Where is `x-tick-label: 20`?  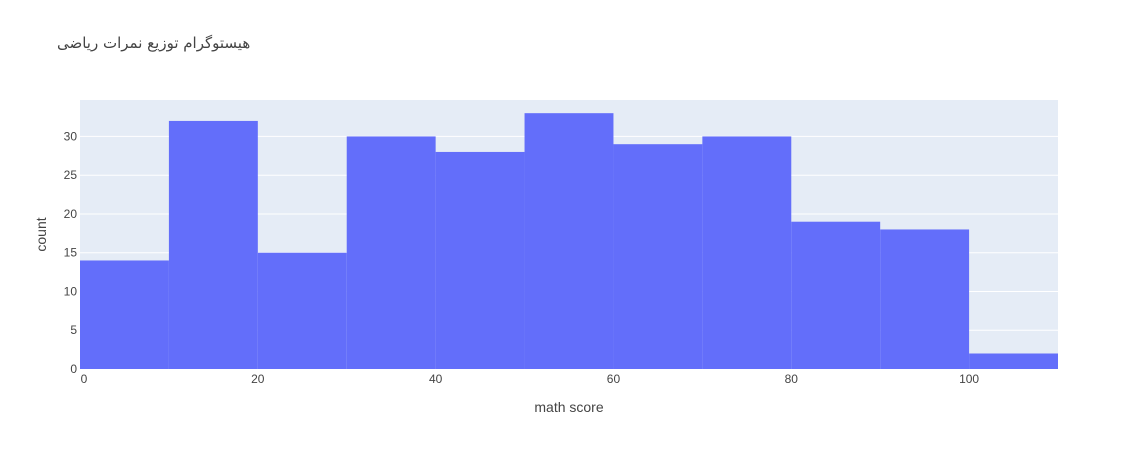
x-tick-label: 20 is located at coordinates (258, 379).